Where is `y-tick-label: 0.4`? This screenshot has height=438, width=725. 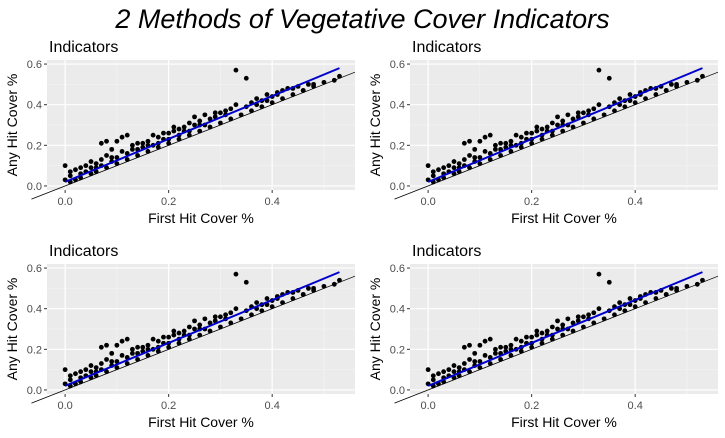
y-tick-label: 0.4 is located at coordinates (397, 310).